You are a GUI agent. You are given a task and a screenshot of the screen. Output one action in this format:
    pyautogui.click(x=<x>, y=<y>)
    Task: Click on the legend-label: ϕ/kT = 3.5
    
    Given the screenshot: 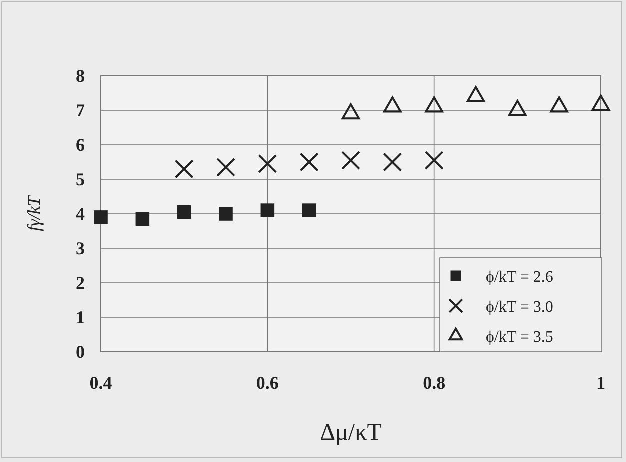 What is the action you would take?
    pyautogui.click(x=520, y=337)
    